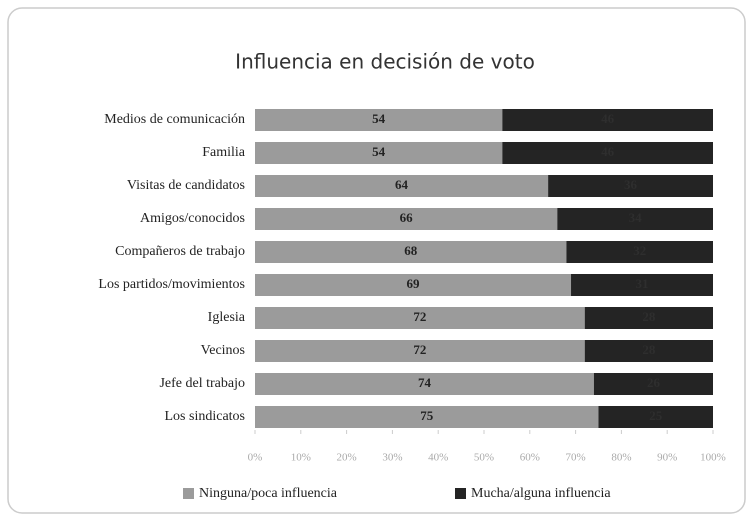 The image size is (755, 529). I want to click on value-label: 26, so click(654, 382).